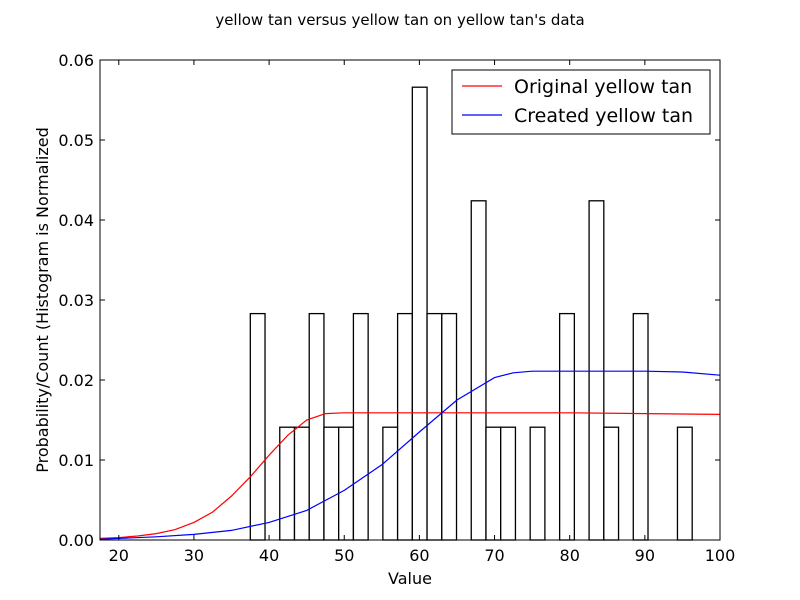  I want to click on legend-label-original: Original yellow tan, so click(603, 87).